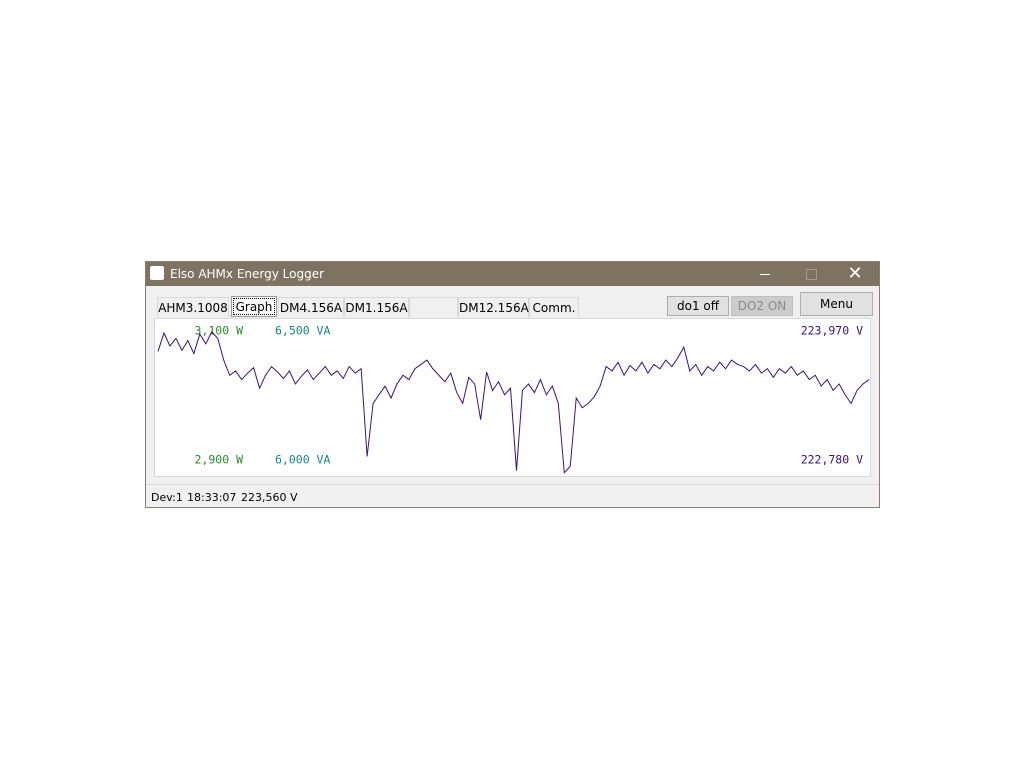  I want to click on minimize-button, so click(765, 274).